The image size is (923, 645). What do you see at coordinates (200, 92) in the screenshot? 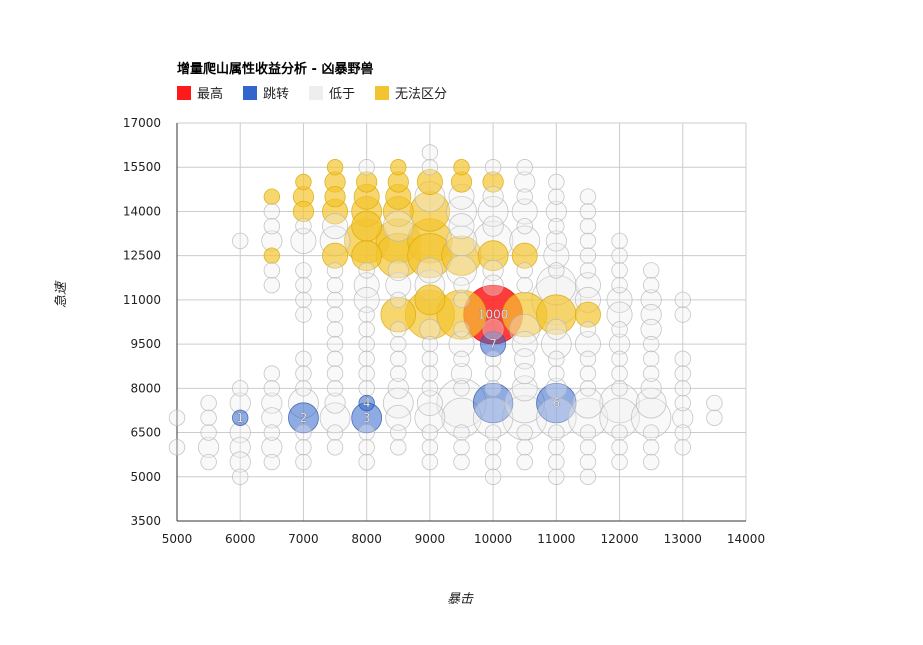
I see `legend-item-best: 最高` at bounding box center [200, 92].